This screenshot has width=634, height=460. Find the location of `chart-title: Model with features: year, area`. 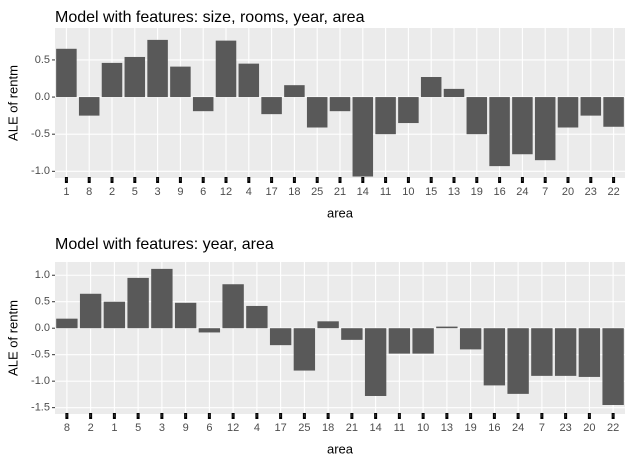

chart-title: Model with features: year, area is located at coordinates (164, 244).